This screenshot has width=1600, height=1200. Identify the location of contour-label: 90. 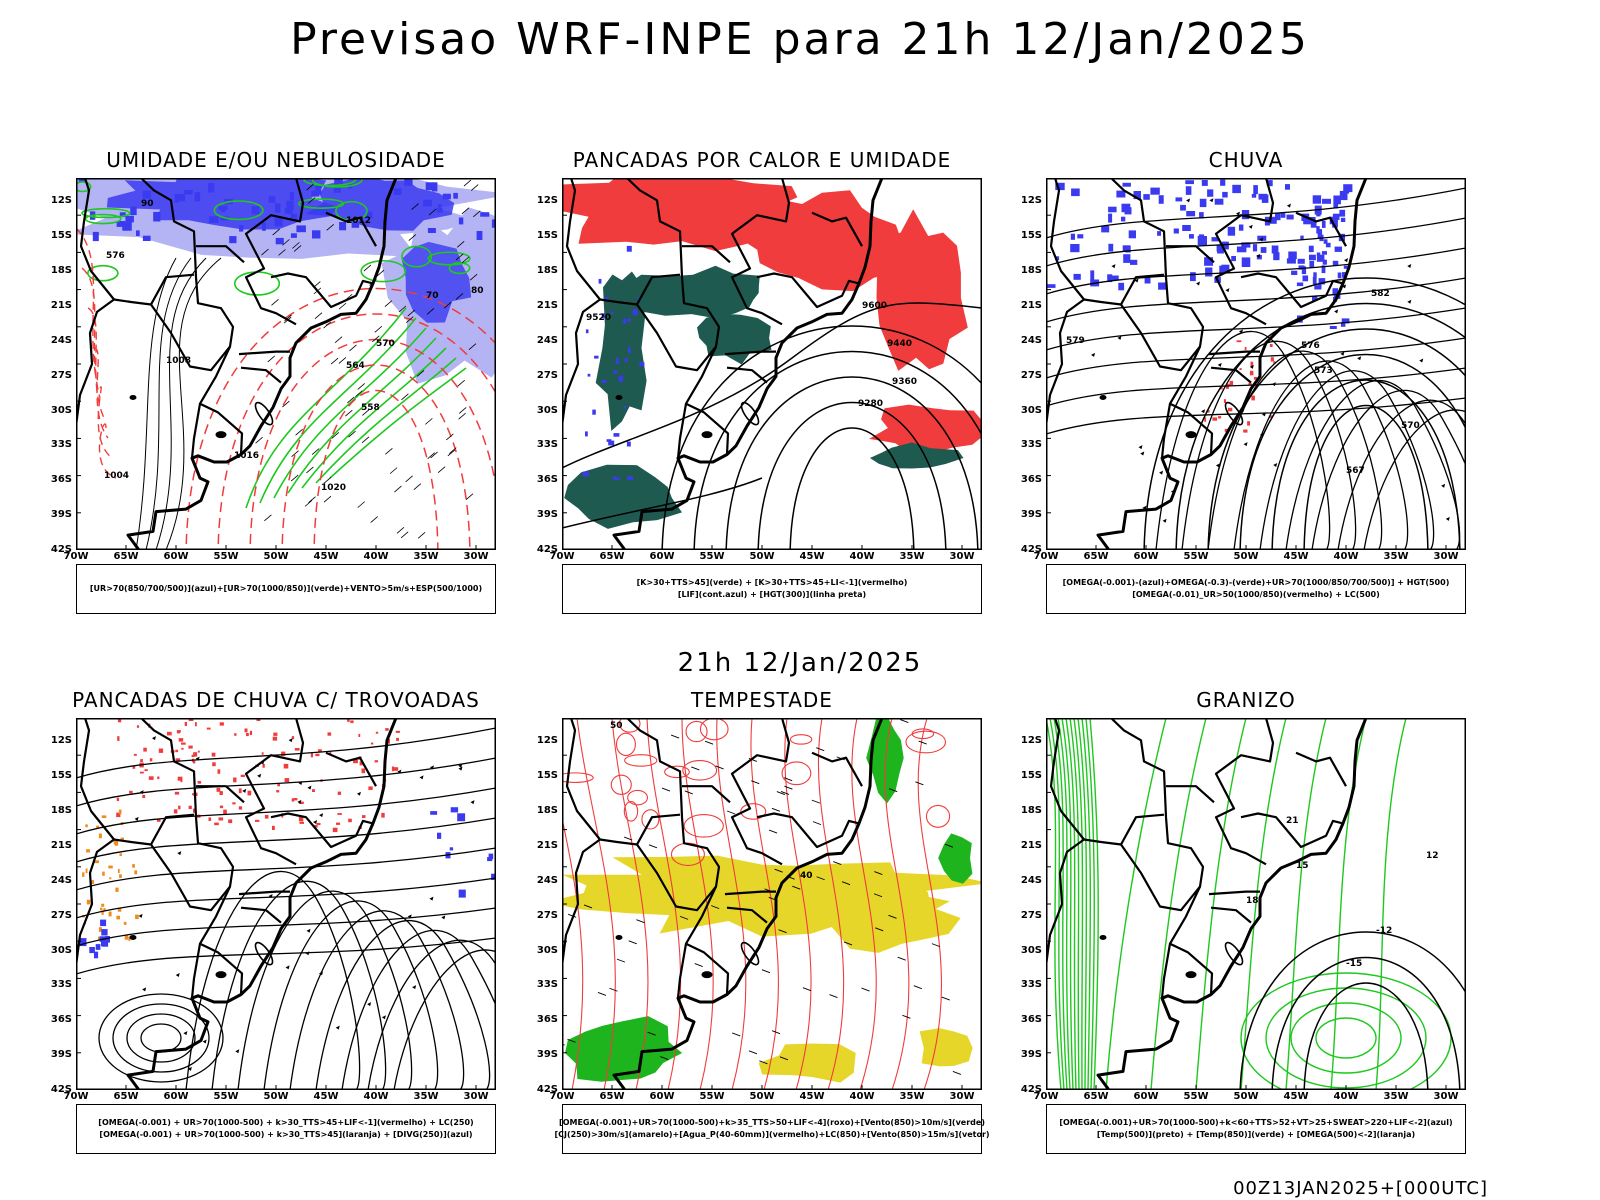
(147, 204).